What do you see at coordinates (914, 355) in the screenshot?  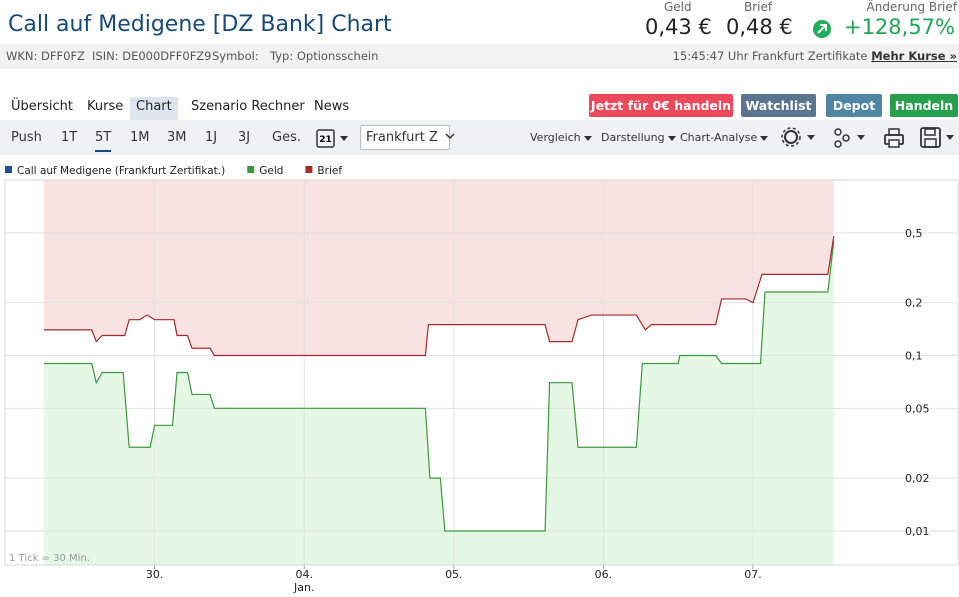 I see `y-tick-label: 0,1` at bounding box center [914, 355].